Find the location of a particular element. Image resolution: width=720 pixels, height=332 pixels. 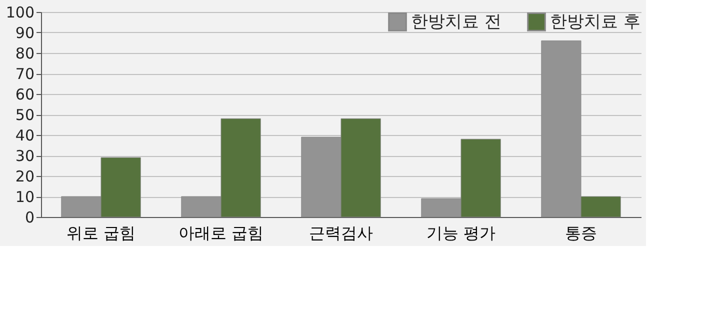

y-tick-label: 50 is located at coordinates (24, 115).